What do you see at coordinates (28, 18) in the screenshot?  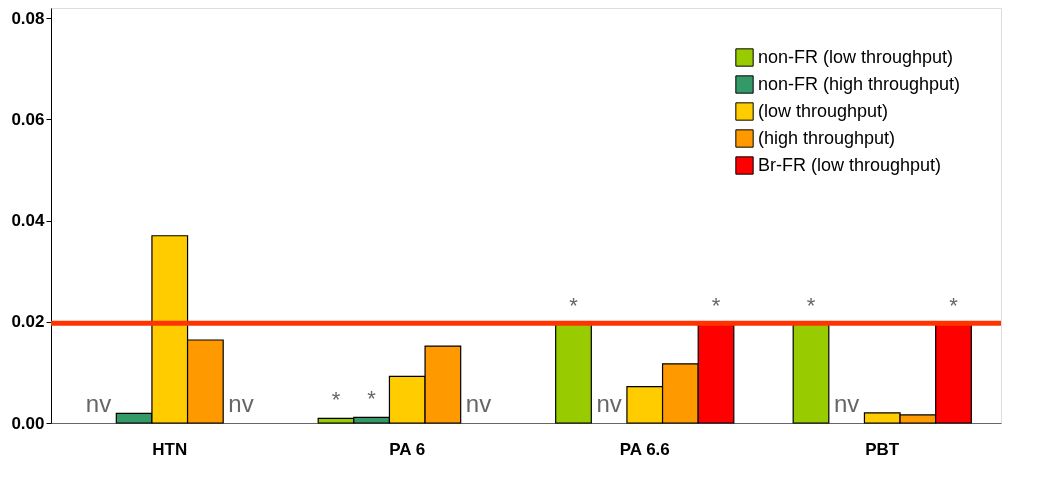 I see `y-tick-label: 0.08` at bounding box center [28, 18].